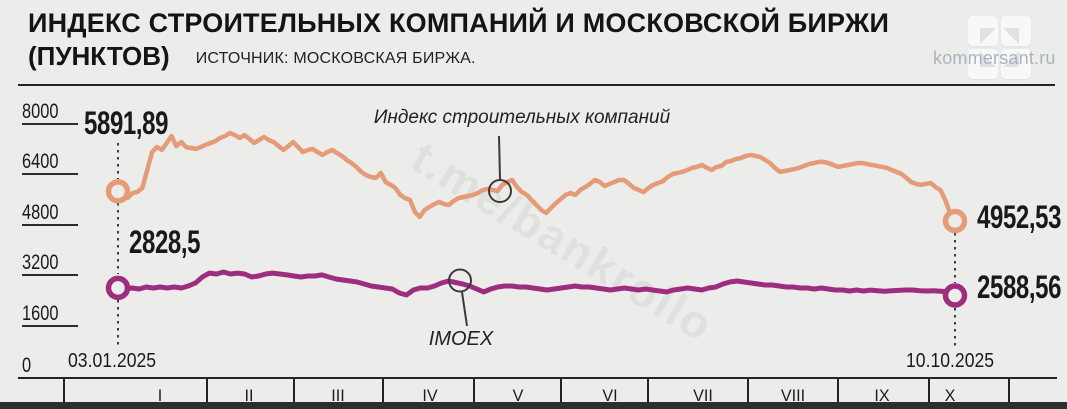 Image resolution: width=1067 pixels, height=409 pixels. What do you see at coordinates (955, 221) in the screenshot?
I see `end-marker-construction` at bounding box center [955, 221].